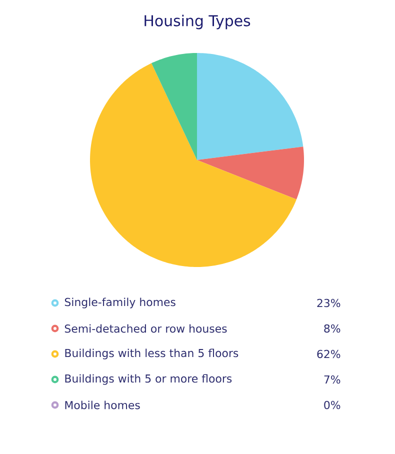 The width and height of the screenshot is (395, 454). What do you see at coordinates (120, 303) in the screenshot?
I see `legend-label: Single-family homes` at bounding box center [120, 303].